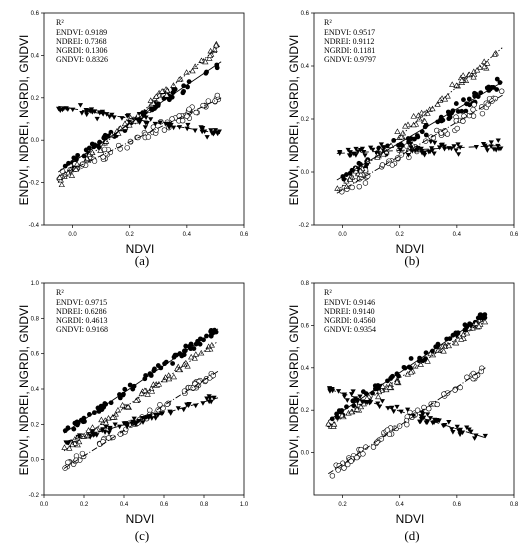 The height and width of the screenshot is (550, 530). What do you see at coordinates (35, 319) in the screenshot?
I see `y-tick-label: 0.8` at bounding box center [35, 319].